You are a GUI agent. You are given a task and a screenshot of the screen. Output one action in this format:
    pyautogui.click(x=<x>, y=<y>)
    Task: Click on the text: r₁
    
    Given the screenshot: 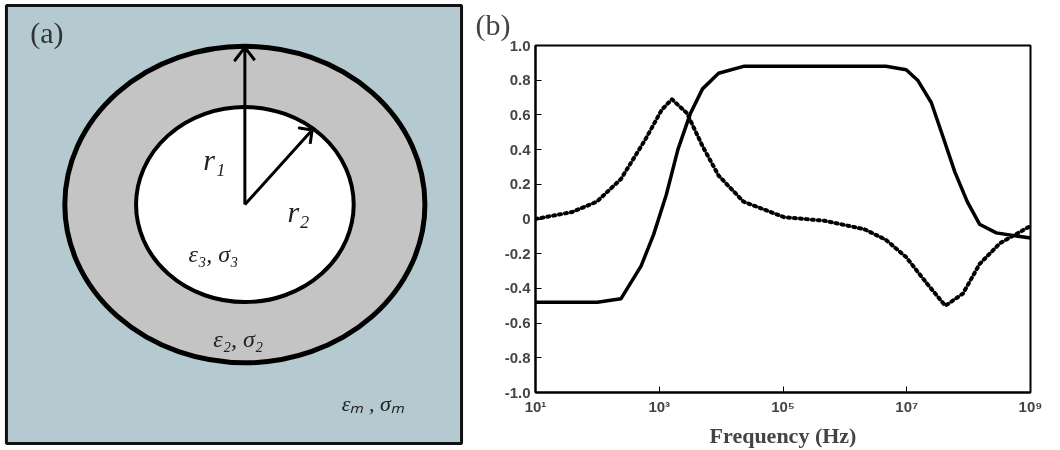 What is the action you would take?
    pyautogui.click(x=214, y=160)
    